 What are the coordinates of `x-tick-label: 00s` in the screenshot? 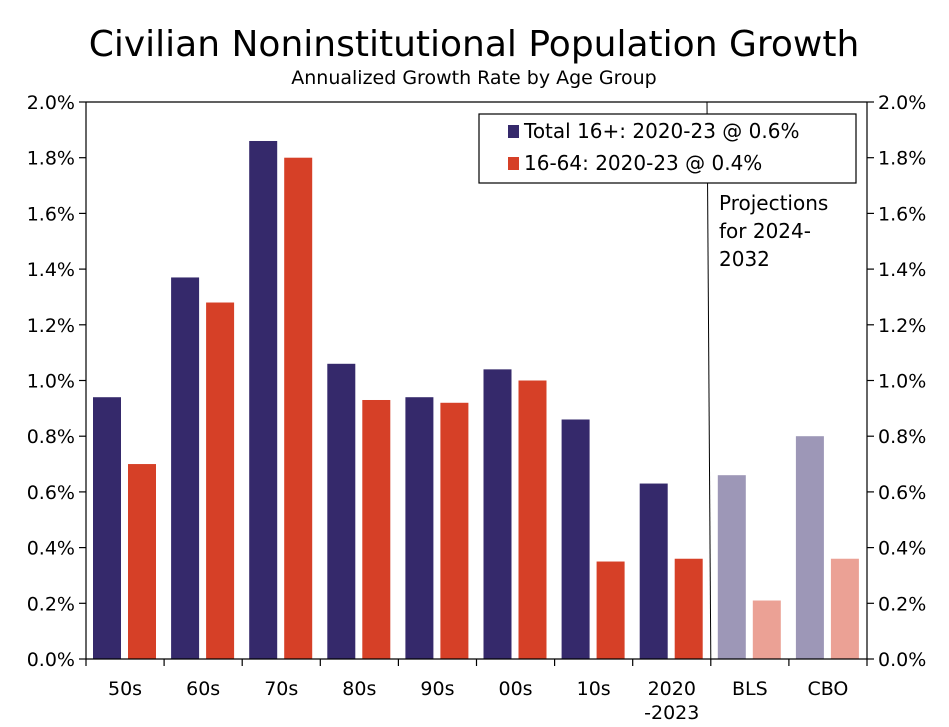 It's located at (516, 689).